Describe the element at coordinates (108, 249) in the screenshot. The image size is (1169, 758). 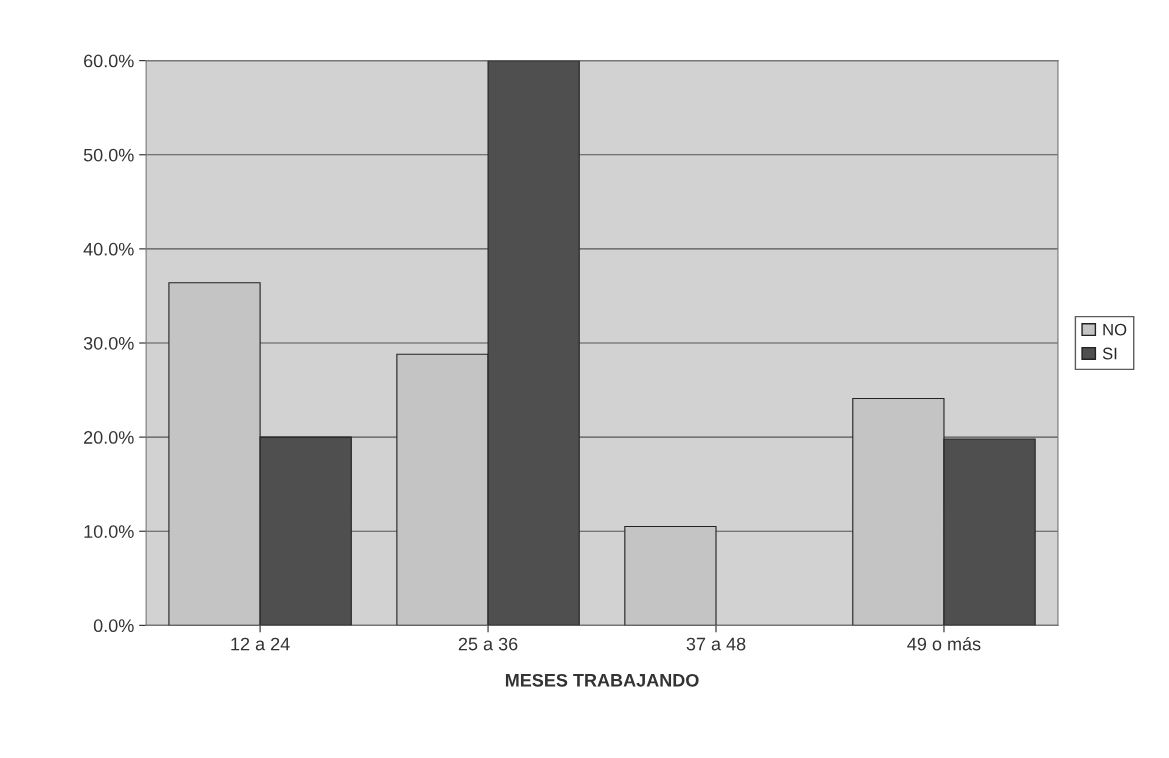
I see `y-tick-label: 40.0%` at that location.